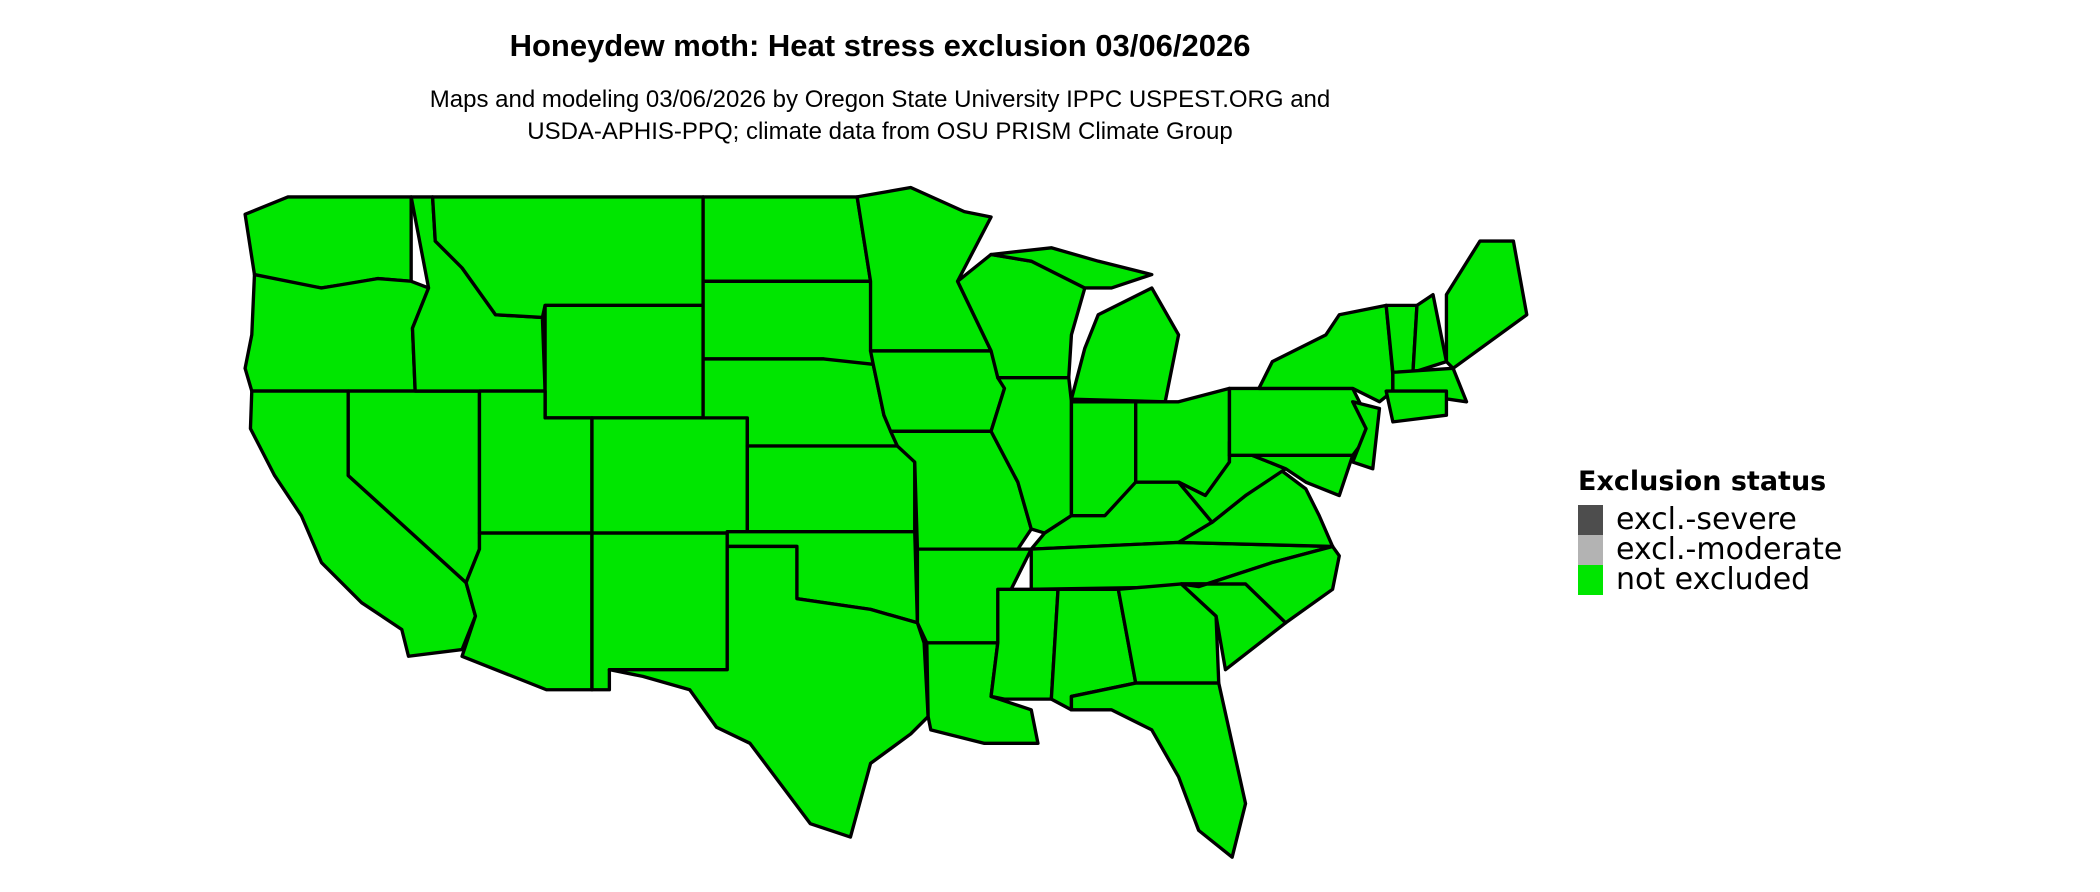  Describe the element at coordinates (527, 611) in the screenshot. I see `state-az` at that location.